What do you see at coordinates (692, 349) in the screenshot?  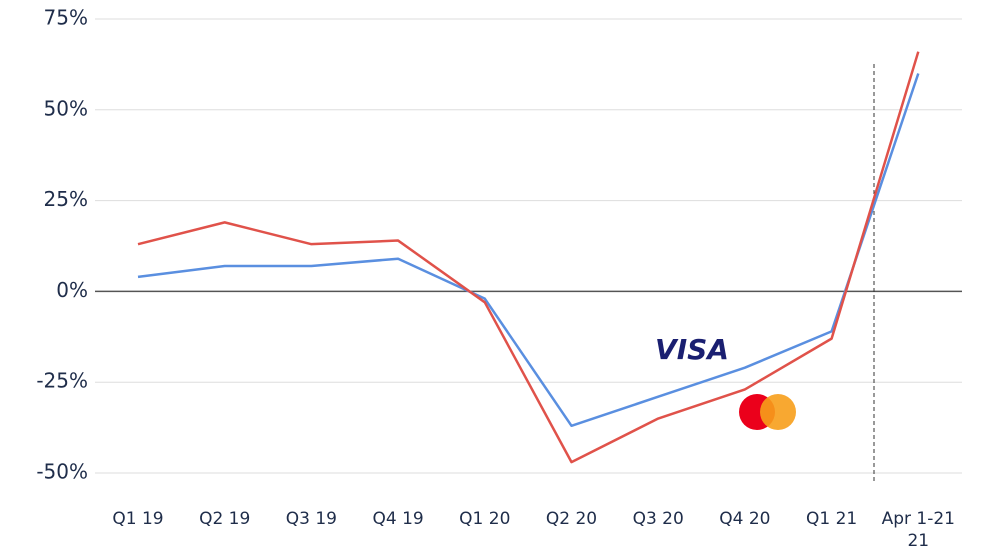 I see `legend-label: VISA` at bounding box center [692, 349].